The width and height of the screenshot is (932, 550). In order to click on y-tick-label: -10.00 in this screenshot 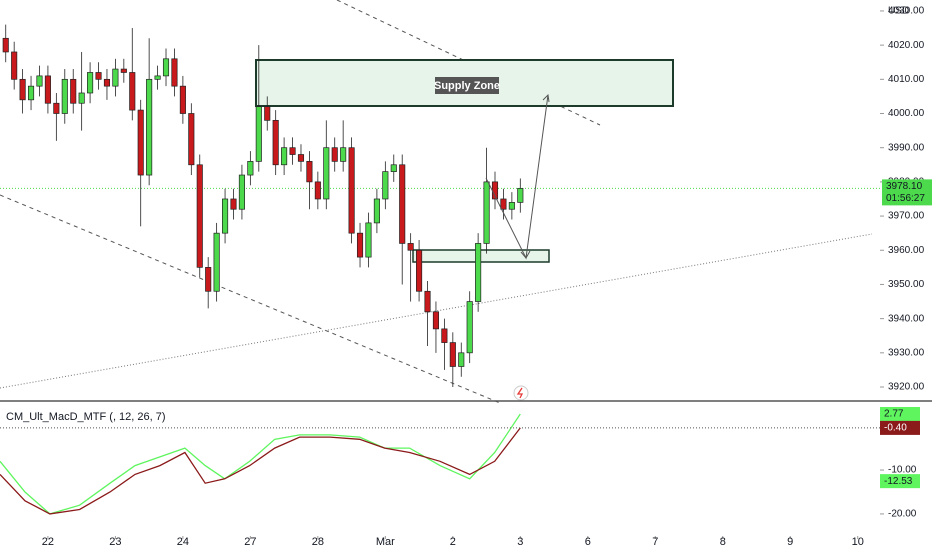, I will do `click(902, 470)`.